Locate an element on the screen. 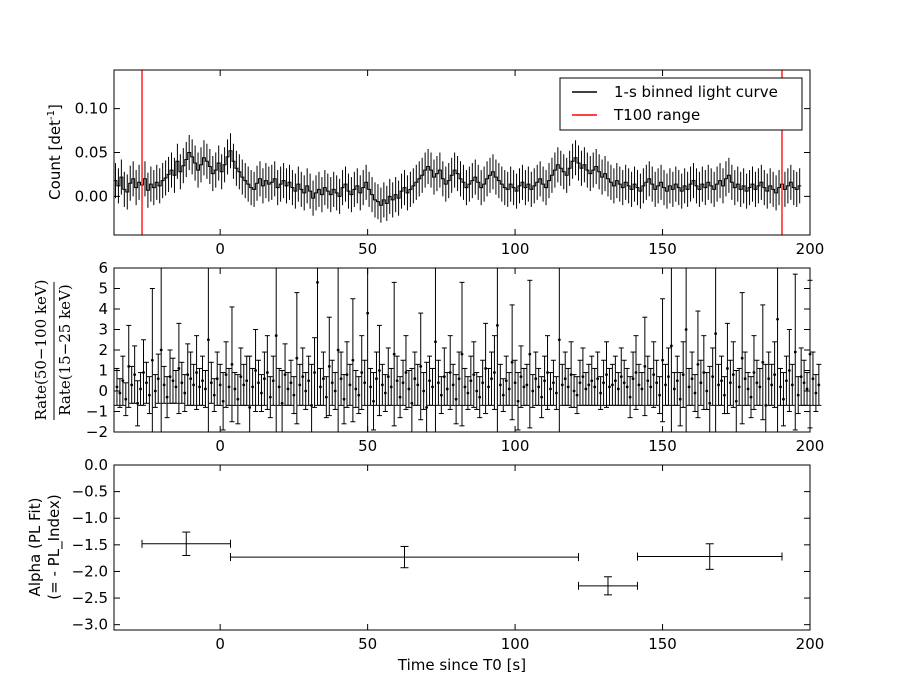  hardness-ratio-y-tick-label: 2 is located at coordinates (103, 350).